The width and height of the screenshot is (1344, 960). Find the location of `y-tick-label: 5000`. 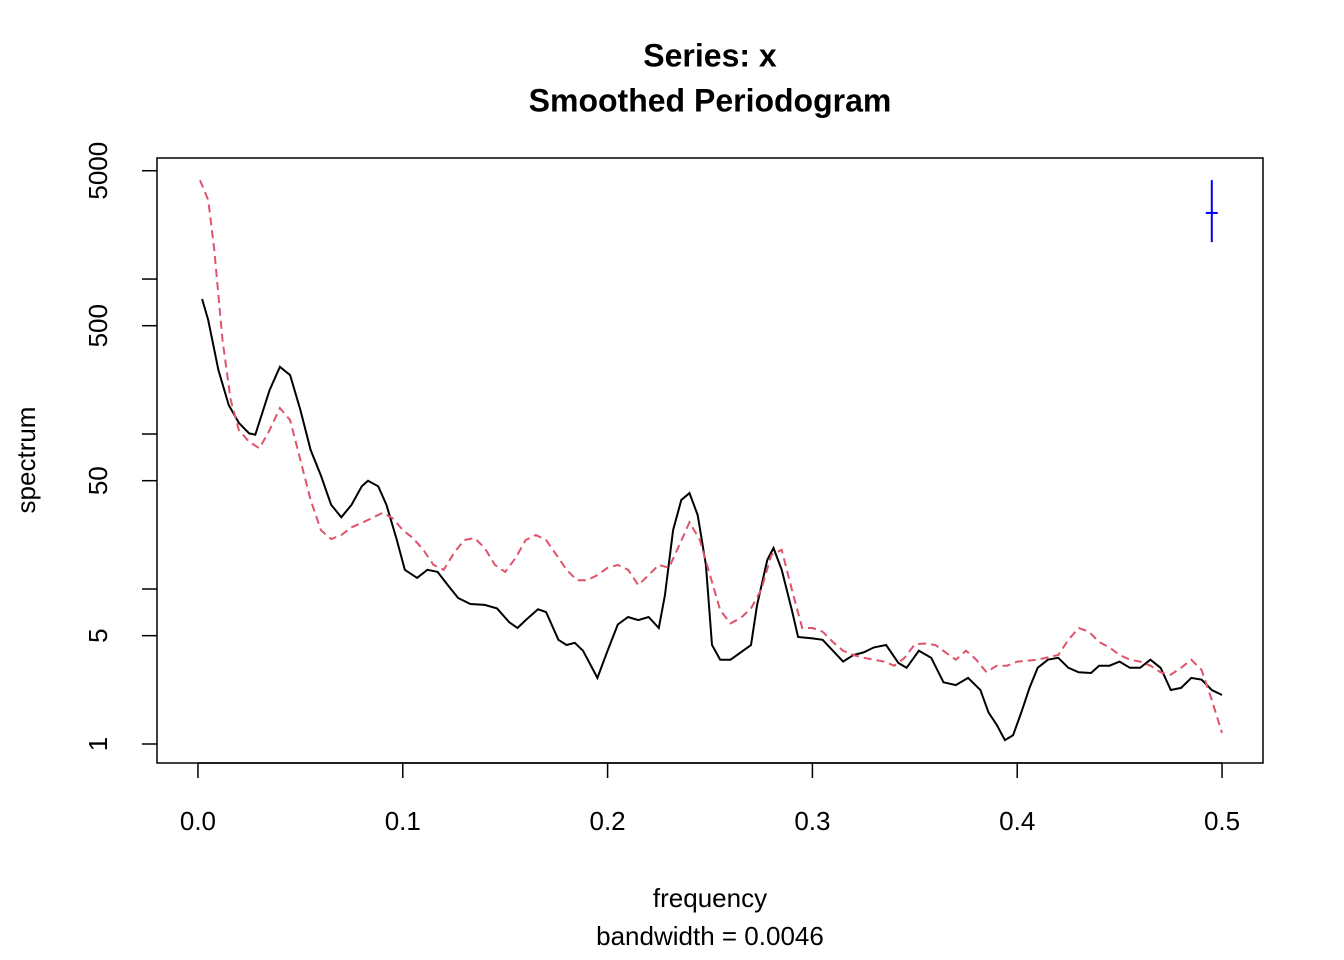

y-tick-label: 5000 is located at coordinates (98, 171).